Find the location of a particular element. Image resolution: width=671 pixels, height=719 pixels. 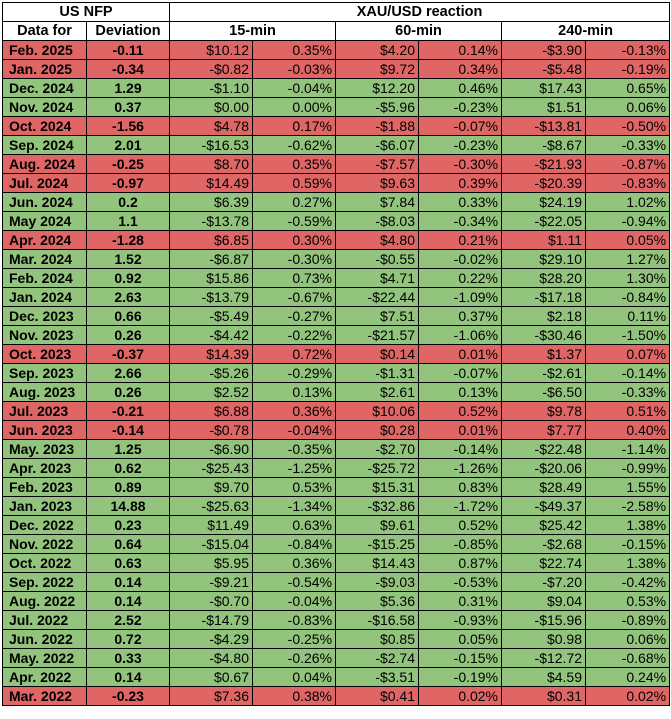

15-min-pct-cell: -0.59% is located at coordinates (294, 221).